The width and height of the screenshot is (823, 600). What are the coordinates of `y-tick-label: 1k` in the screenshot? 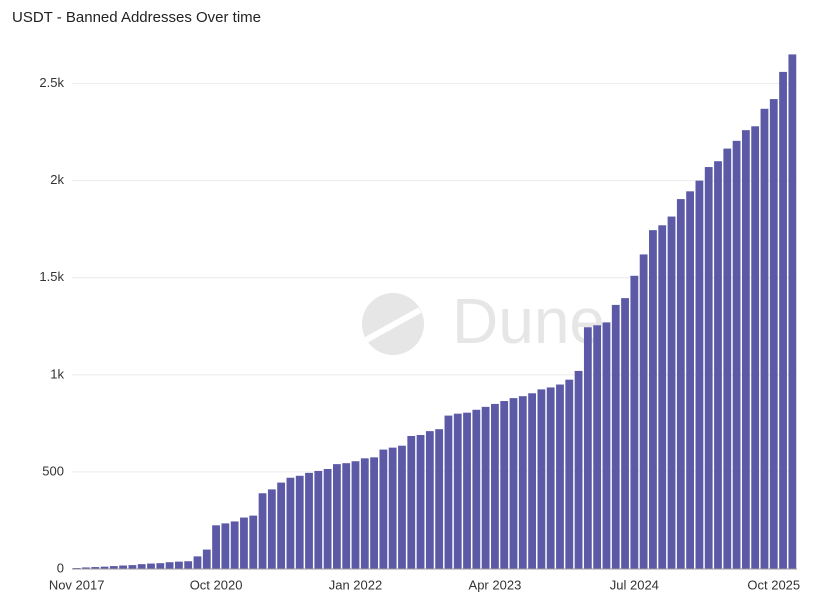 It's located at (57, 373).